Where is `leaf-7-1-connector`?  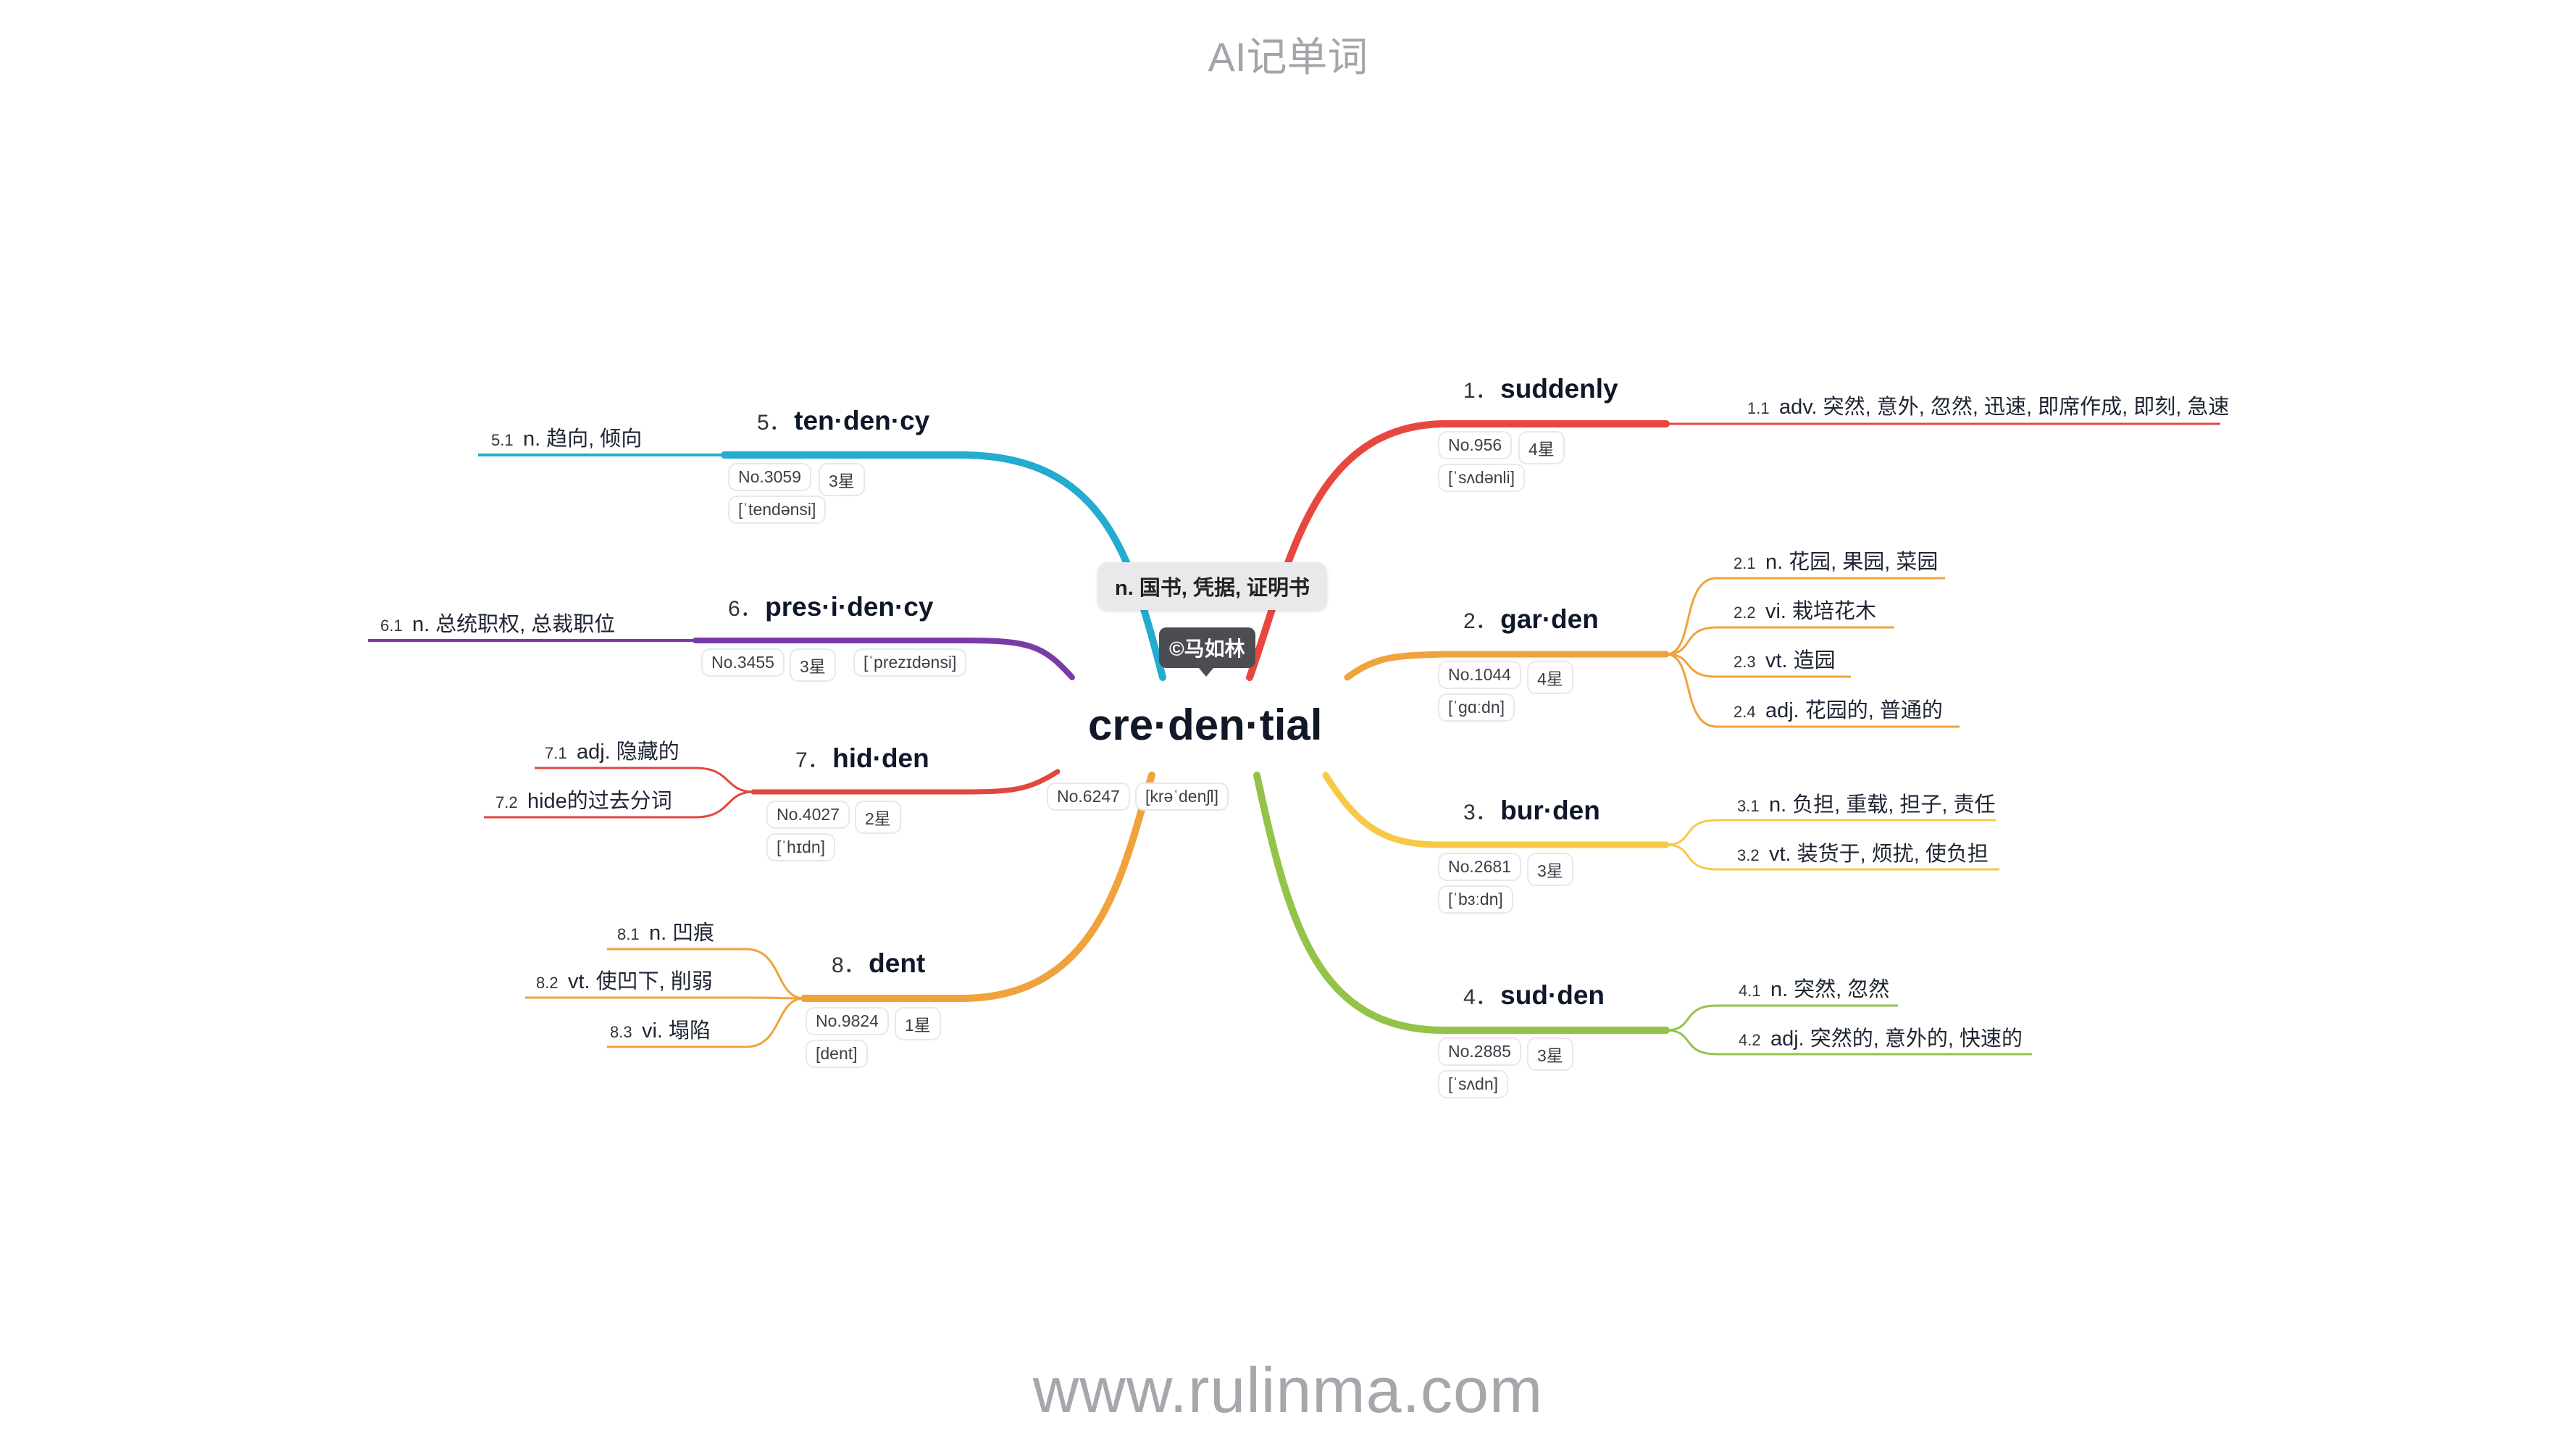 leaf-7-1-connector is located at coordinates (644, 780).